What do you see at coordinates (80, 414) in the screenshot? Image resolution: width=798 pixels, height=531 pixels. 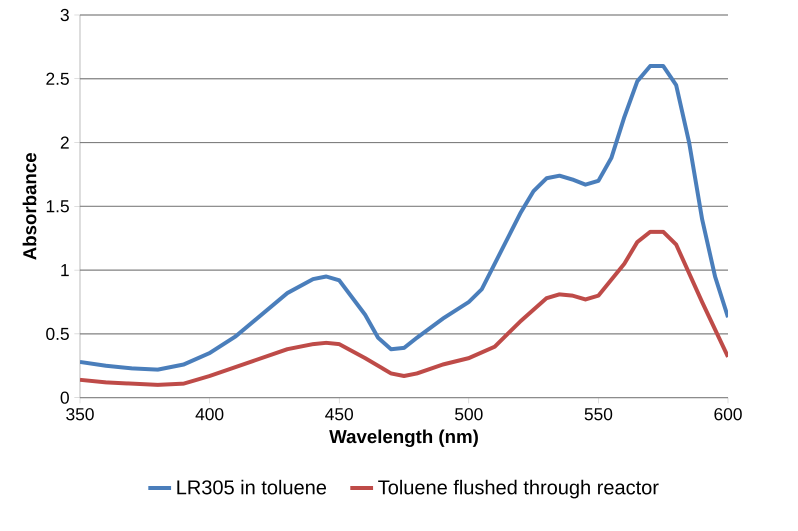 I see `x-tick-label: 350` at bounding box center [80, 414].